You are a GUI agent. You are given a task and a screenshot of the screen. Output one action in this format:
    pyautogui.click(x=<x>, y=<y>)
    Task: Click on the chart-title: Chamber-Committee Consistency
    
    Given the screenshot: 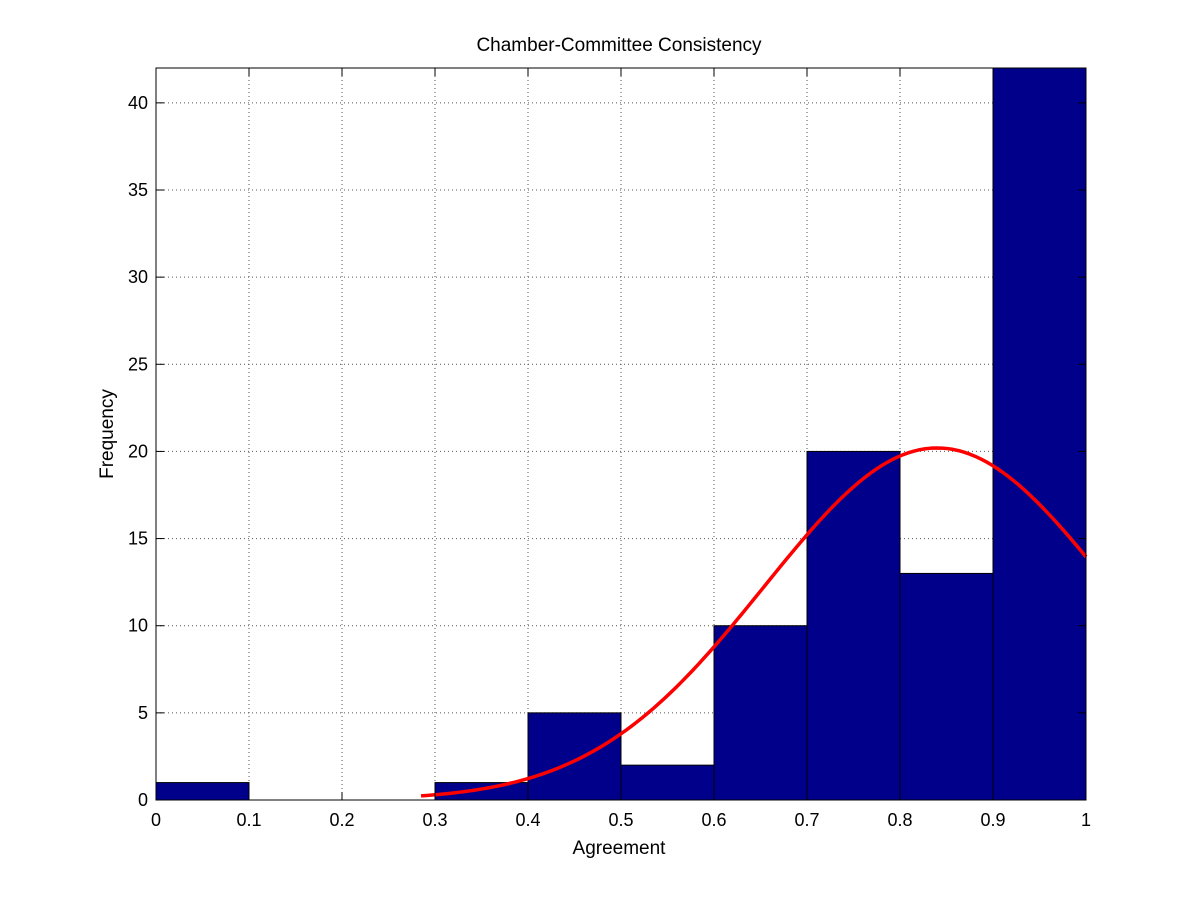 What is the action you would take?
    pyautogui.click(x=619, y=45)
    